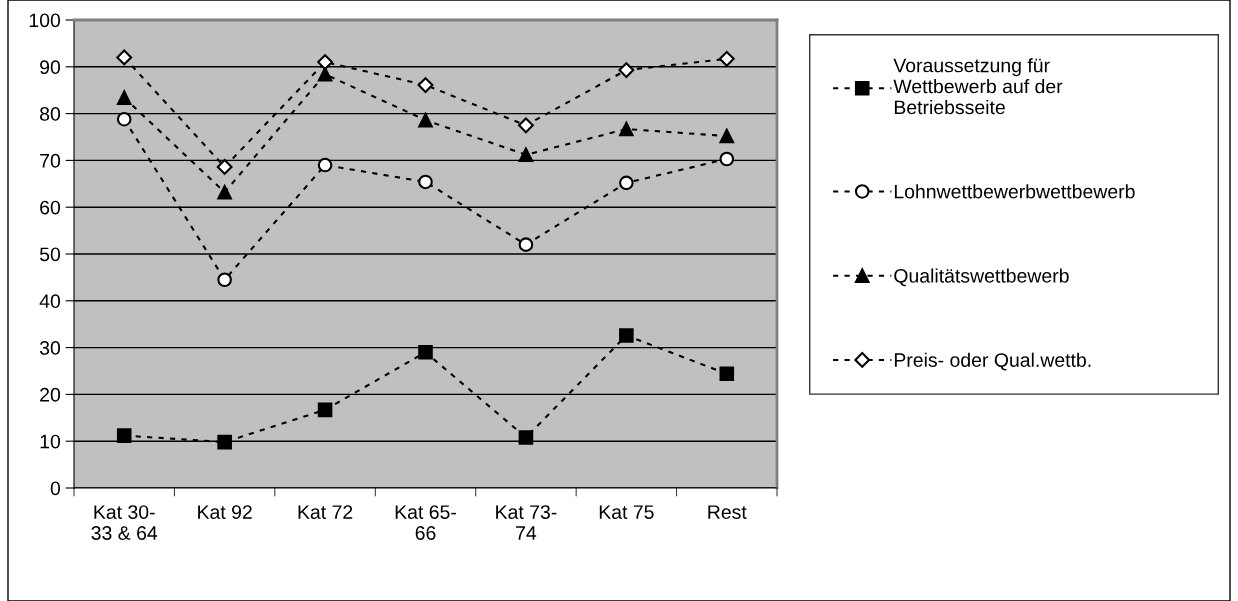  Describe the element at coordinates (981, 277) in the screenshot. I see `legend-label: Qualitätswettbewerb` at that location.